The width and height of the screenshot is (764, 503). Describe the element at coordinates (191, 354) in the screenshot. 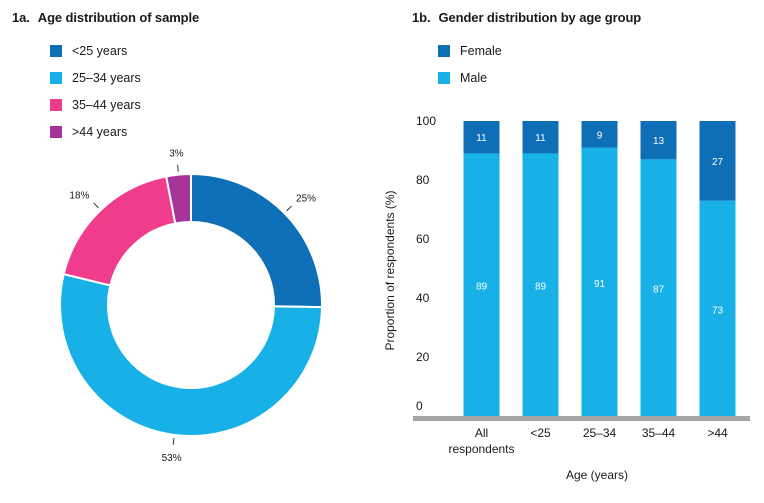

I see `donut-slice-25-34-years` at that location.